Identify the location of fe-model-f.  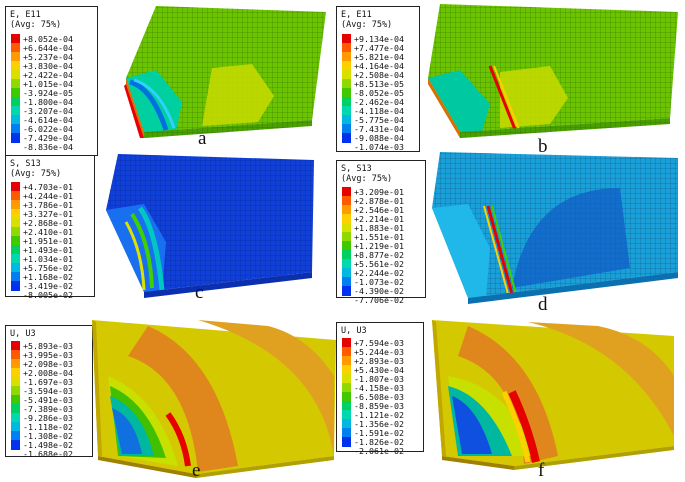
(553, 395).